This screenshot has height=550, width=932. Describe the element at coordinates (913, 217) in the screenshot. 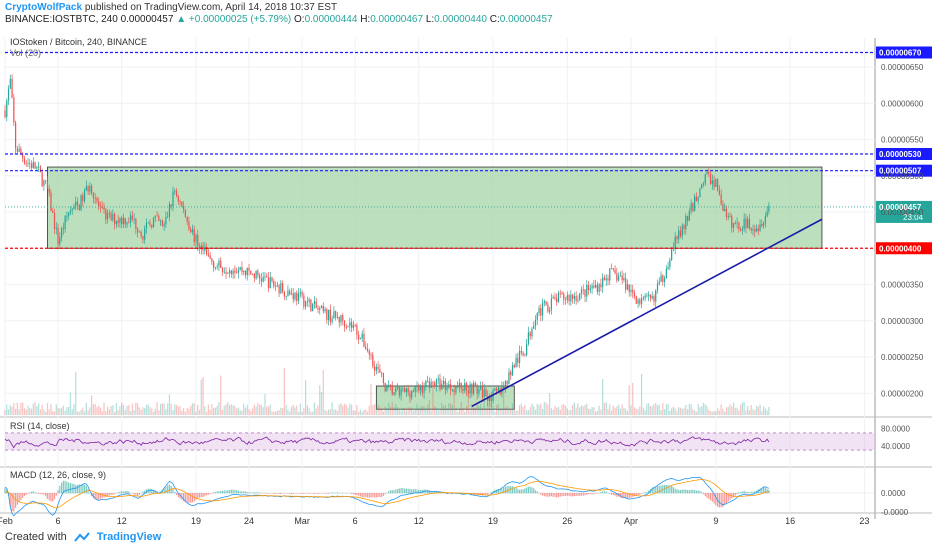

I see `countdown-label: 23:04` at that location.